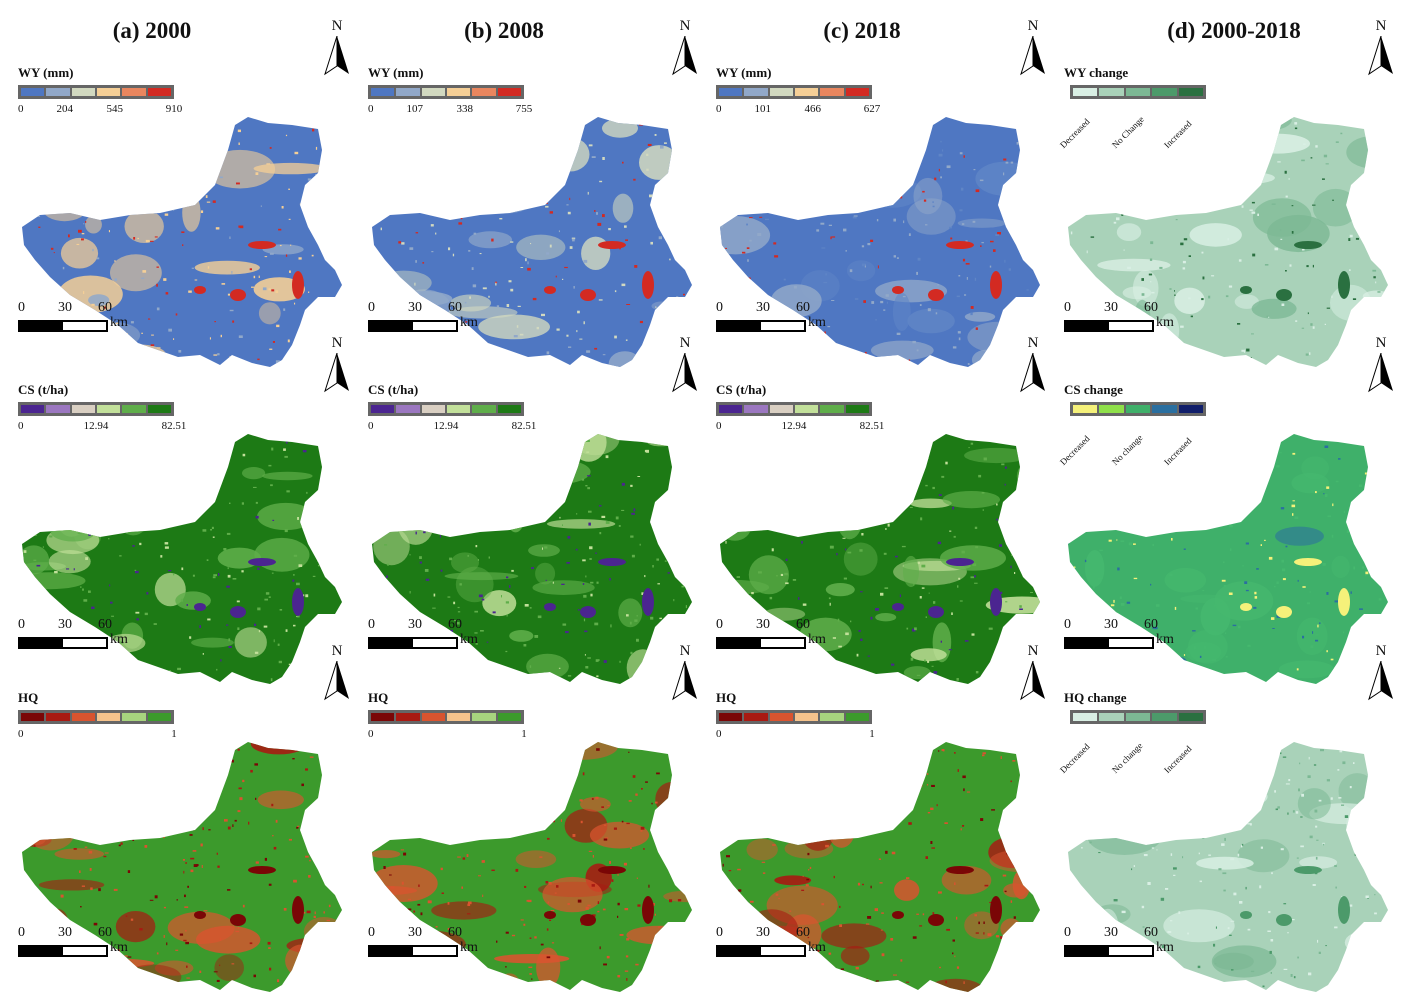 The height and width of the screenshot is (1000, 1408). I want to click on legend-tick-label: 1, so click(174, 734).